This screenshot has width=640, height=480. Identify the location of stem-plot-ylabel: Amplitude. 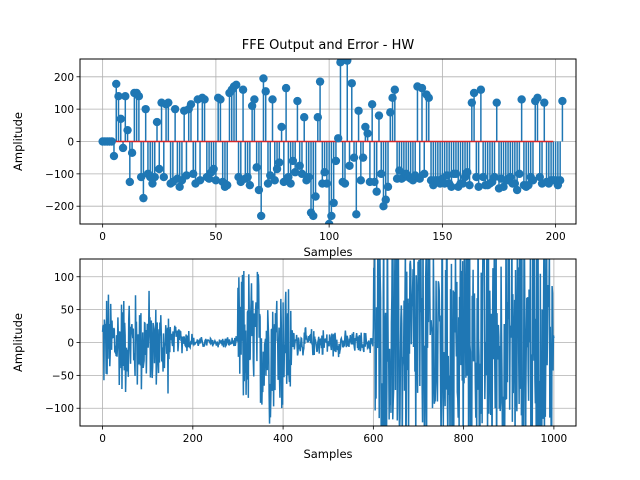
(18, 141).